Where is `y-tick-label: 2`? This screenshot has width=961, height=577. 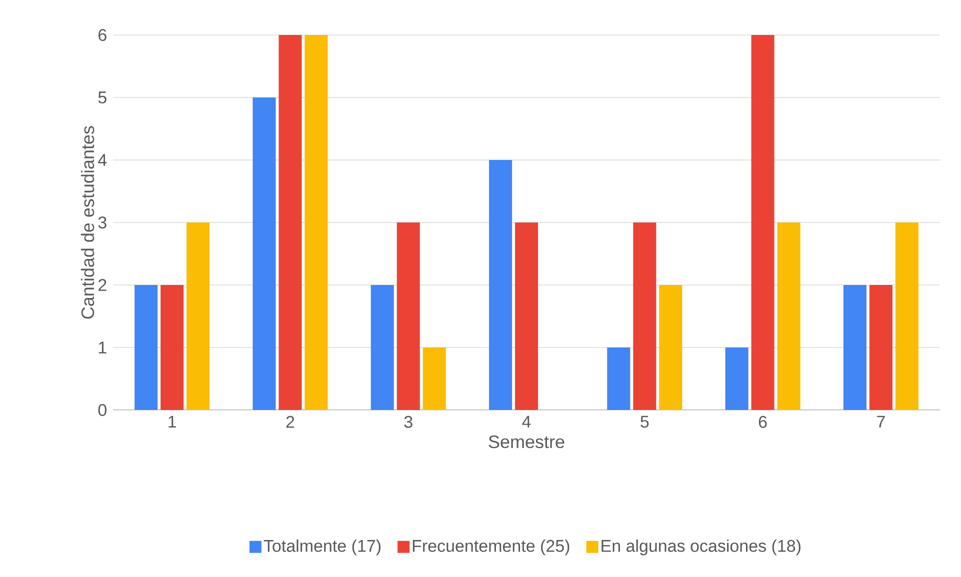 y-tick-label: 2 is located at coordinates (102, 285).